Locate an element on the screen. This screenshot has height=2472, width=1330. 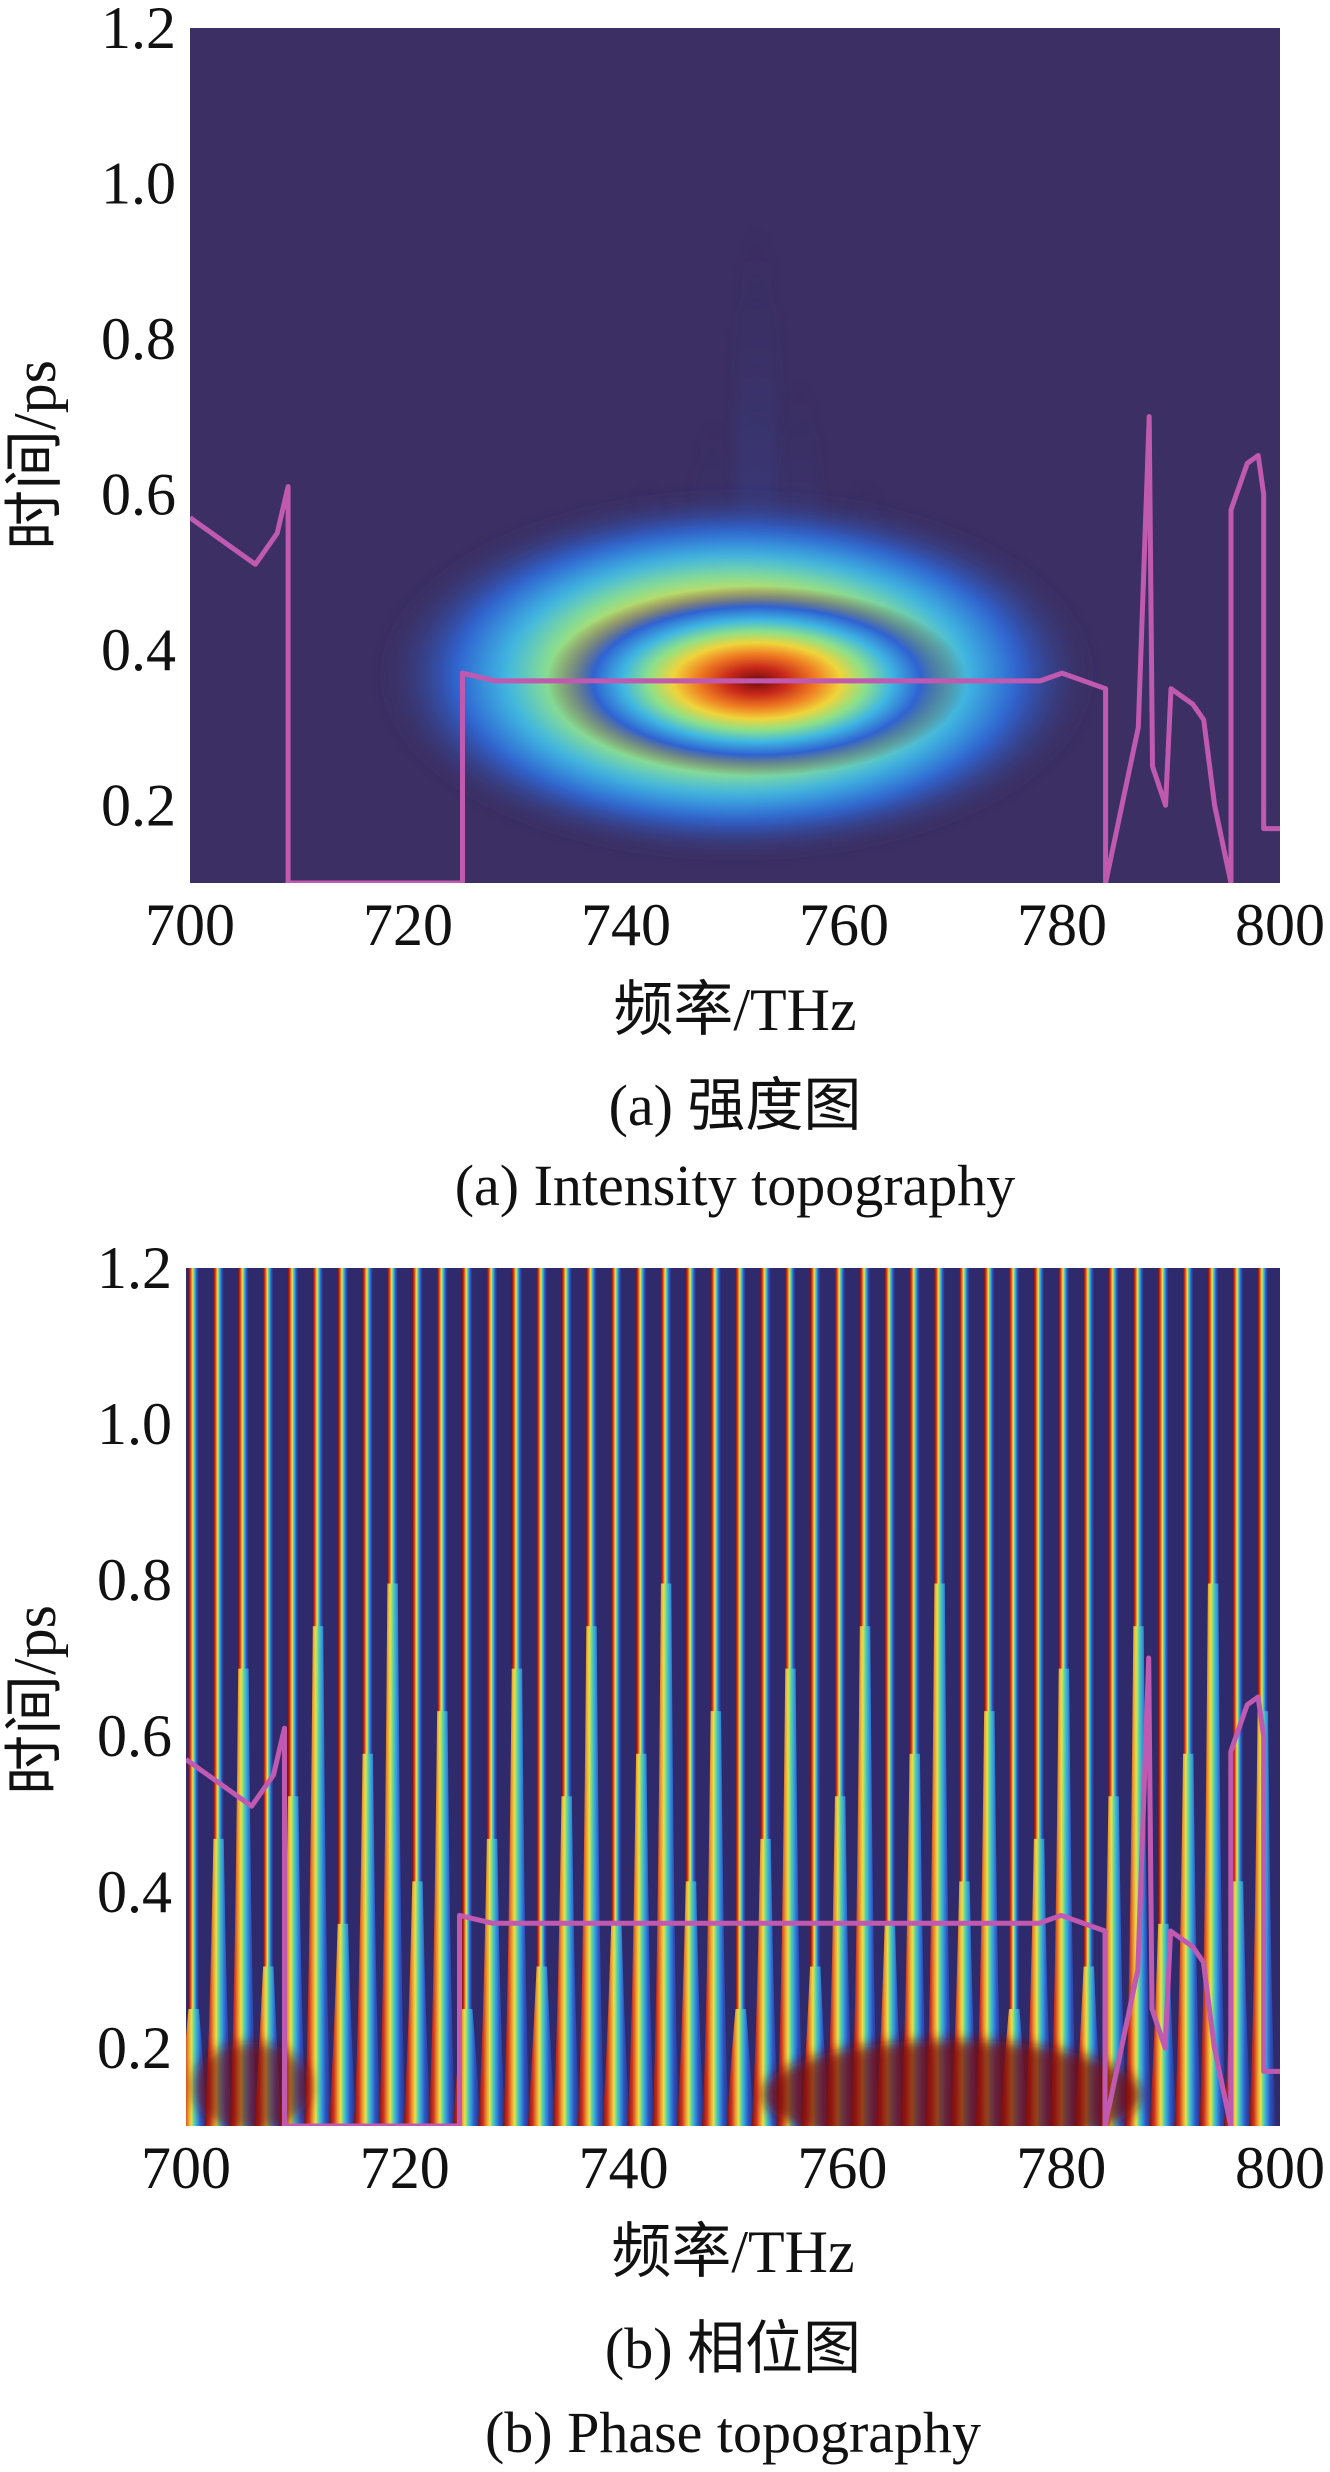
phase-caption-en: (b) Phase topography is located at coordinates (733, 2432).